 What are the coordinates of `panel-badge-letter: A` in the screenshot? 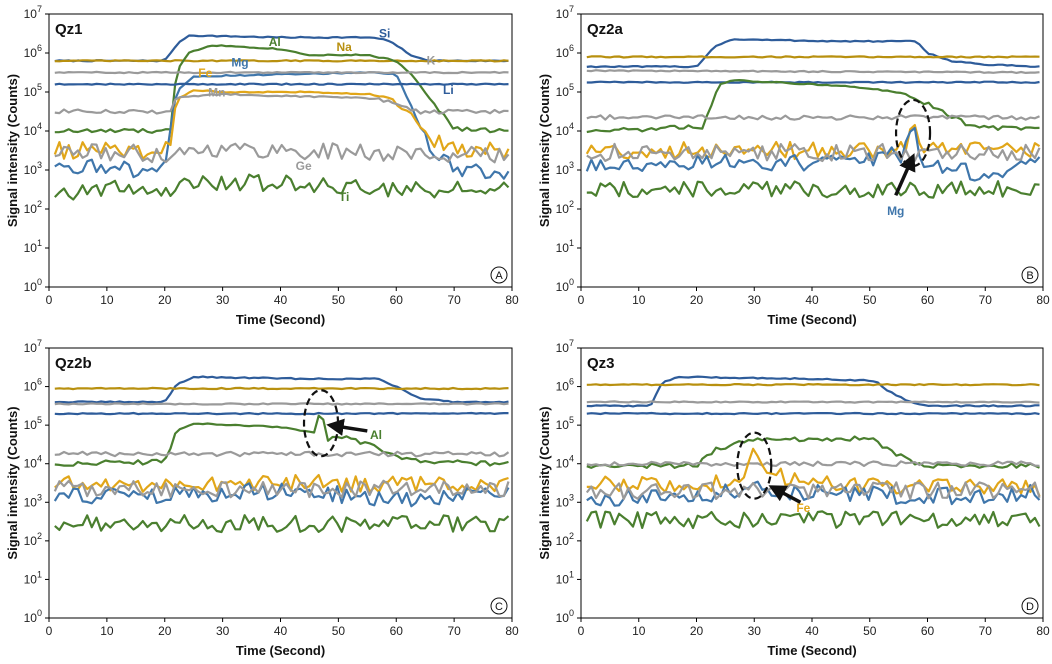 It's located at (499, 276).